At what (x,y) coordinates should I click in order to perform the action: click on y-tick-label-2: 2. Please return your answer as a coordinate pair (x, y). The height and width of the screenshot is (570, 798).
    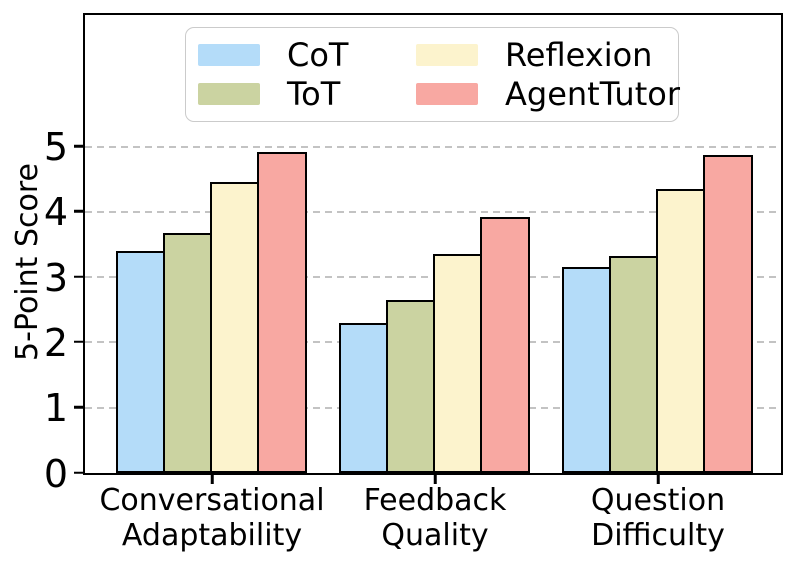
    Looking at the image, I should click on (55, 342).